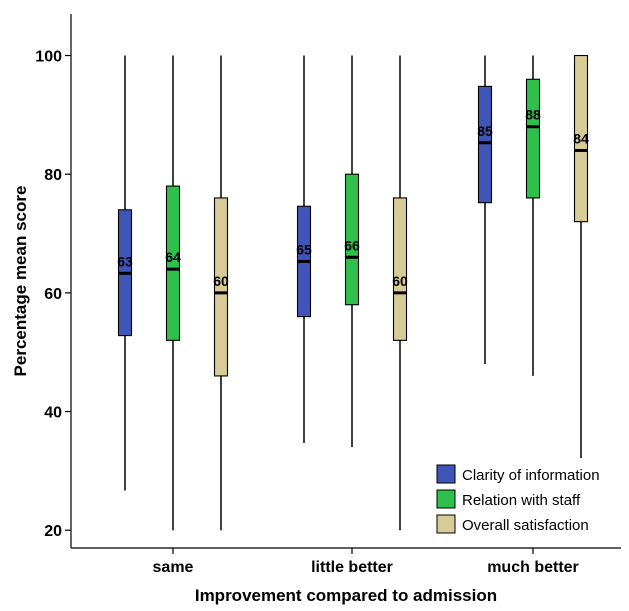 The height and width of the screenshot is (611, 629). Describe the element at coordinates (20, 281) in the screenshot. I see `y-axis-title: Percentage mean score` at that location.